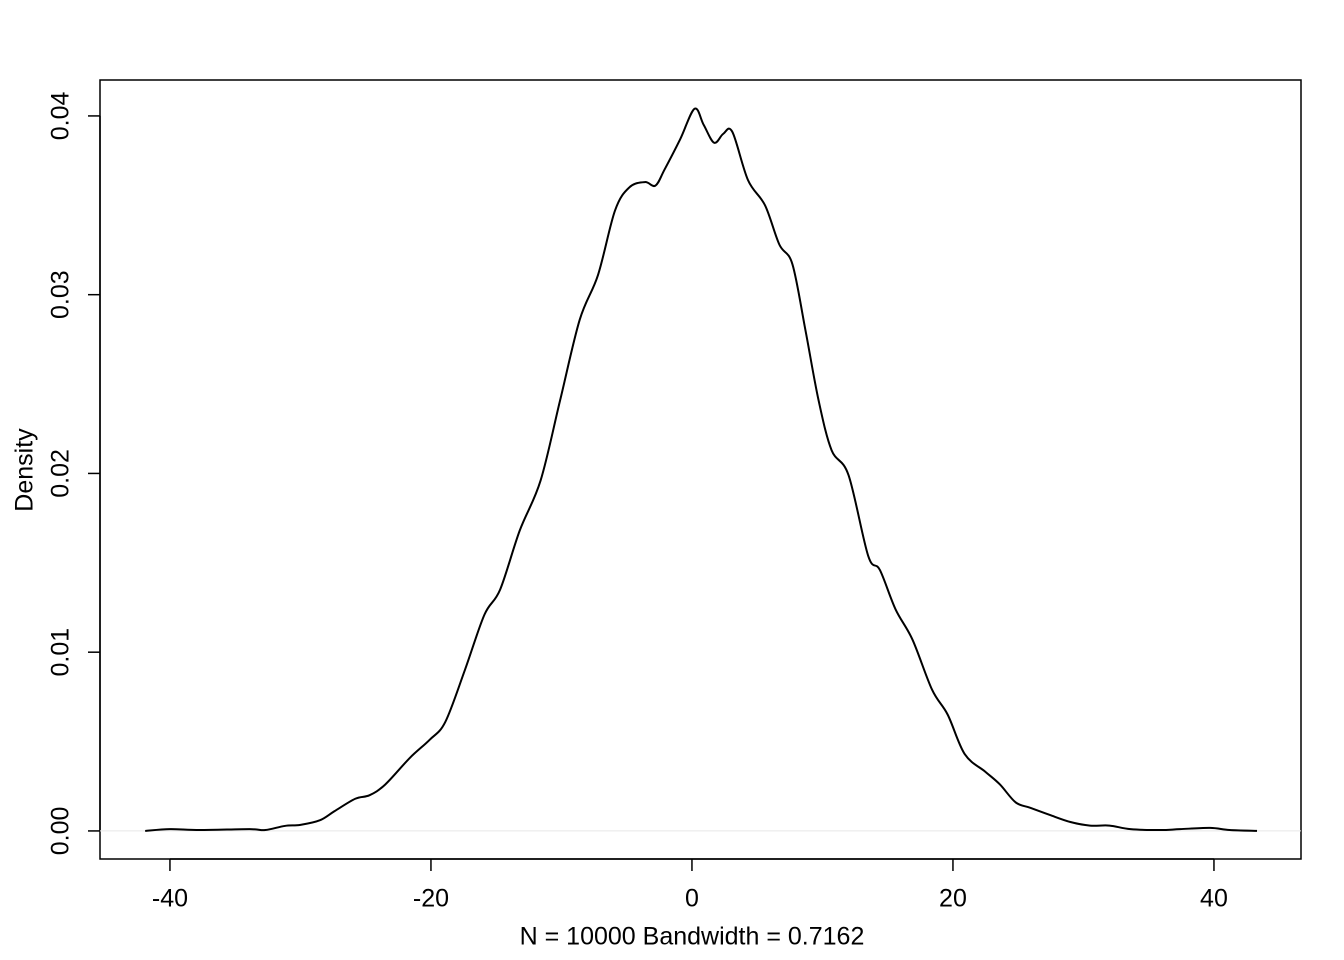 Image resolution: width=1344 pixels, height=960 pixels. I want to click on y-tick-label: 0.01, so click(61, 652).